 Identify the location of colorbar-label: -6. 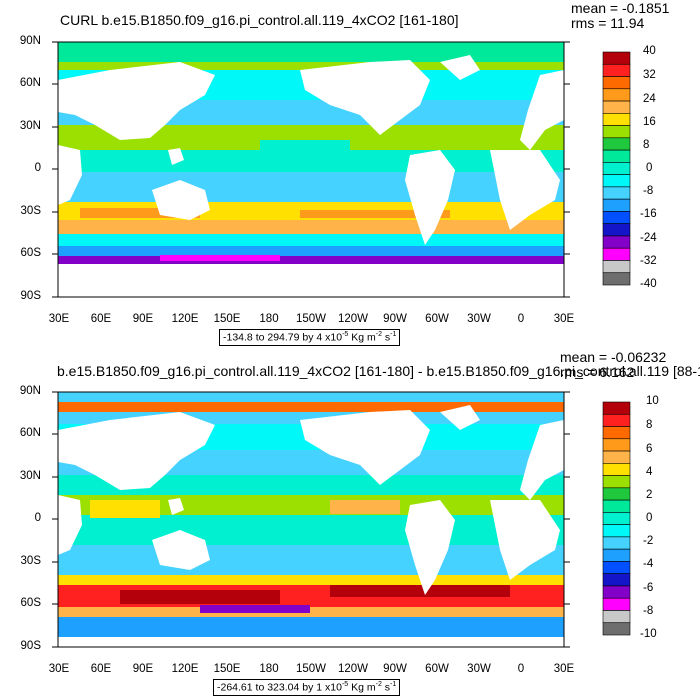
(648, 588).